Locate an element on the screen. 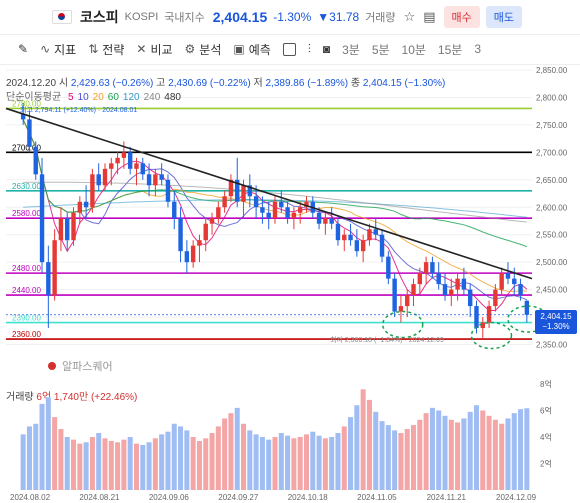 The height and width of the screenshot is (503, 580). star-icon: ☆ is located at coordinates (409, 16).